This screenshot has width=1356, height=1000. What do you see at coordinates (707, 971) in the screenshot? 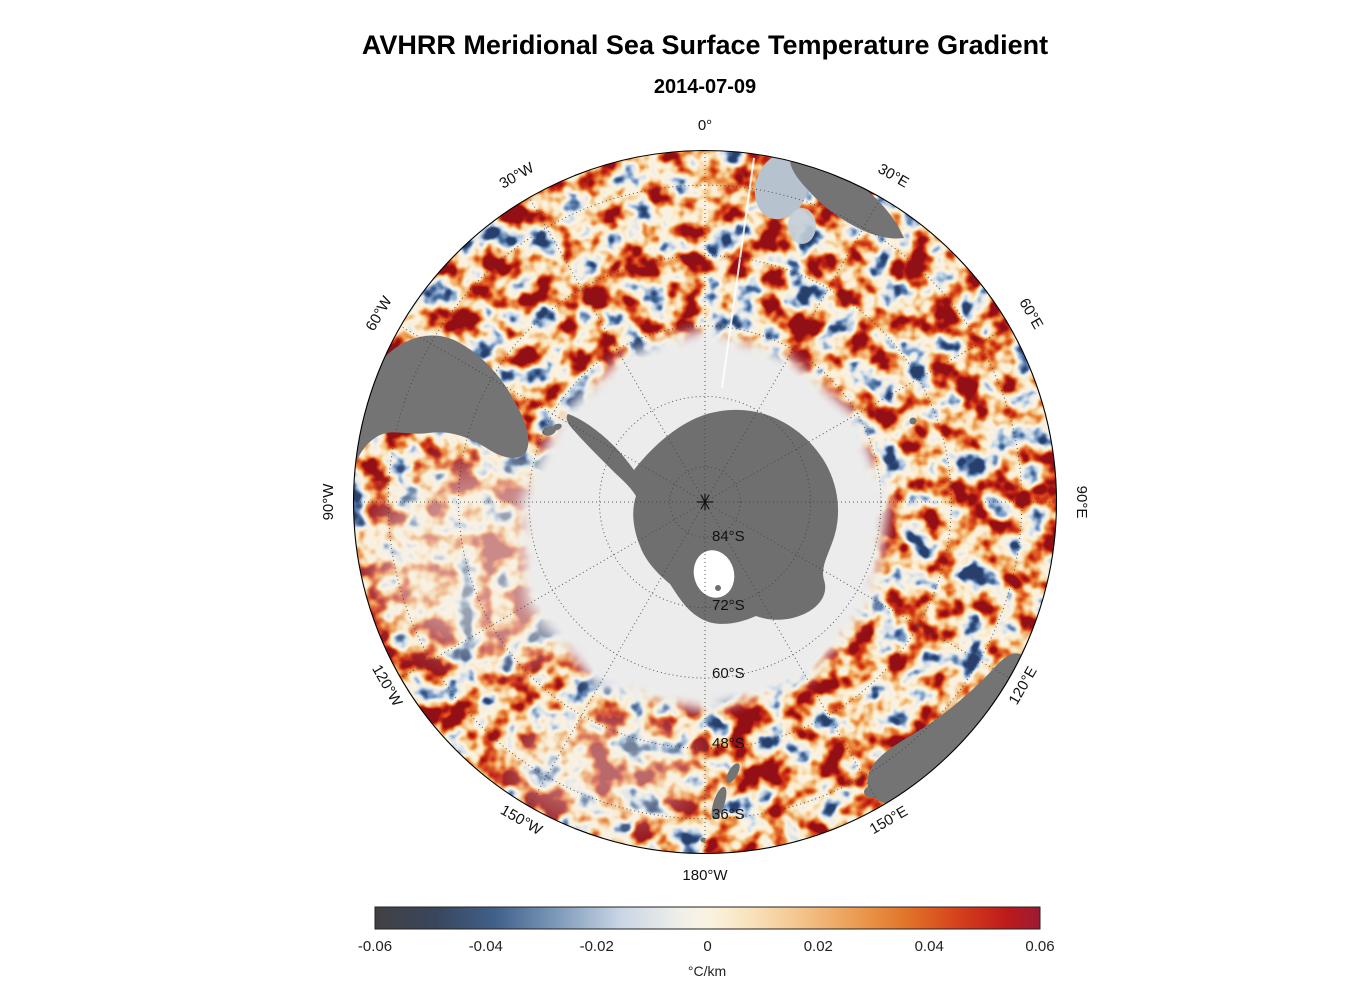
I see `colorbar-unit-label: °C/km` at bounding box center [707, 971].